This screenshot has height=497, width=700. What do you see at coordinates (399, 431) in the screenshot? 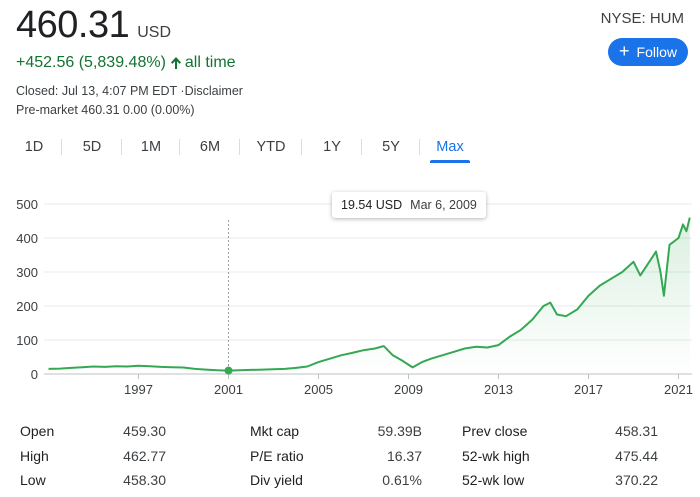
I see `stat-value-mkt-cap: 59.39B` at bounding box center [399, 431].